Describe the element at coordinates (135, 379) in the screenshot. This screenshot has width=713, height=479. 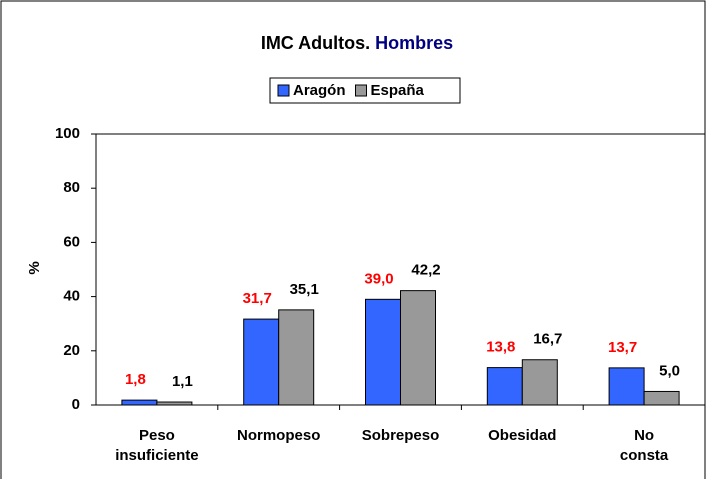
I see `data-label: 1,8` at that location.